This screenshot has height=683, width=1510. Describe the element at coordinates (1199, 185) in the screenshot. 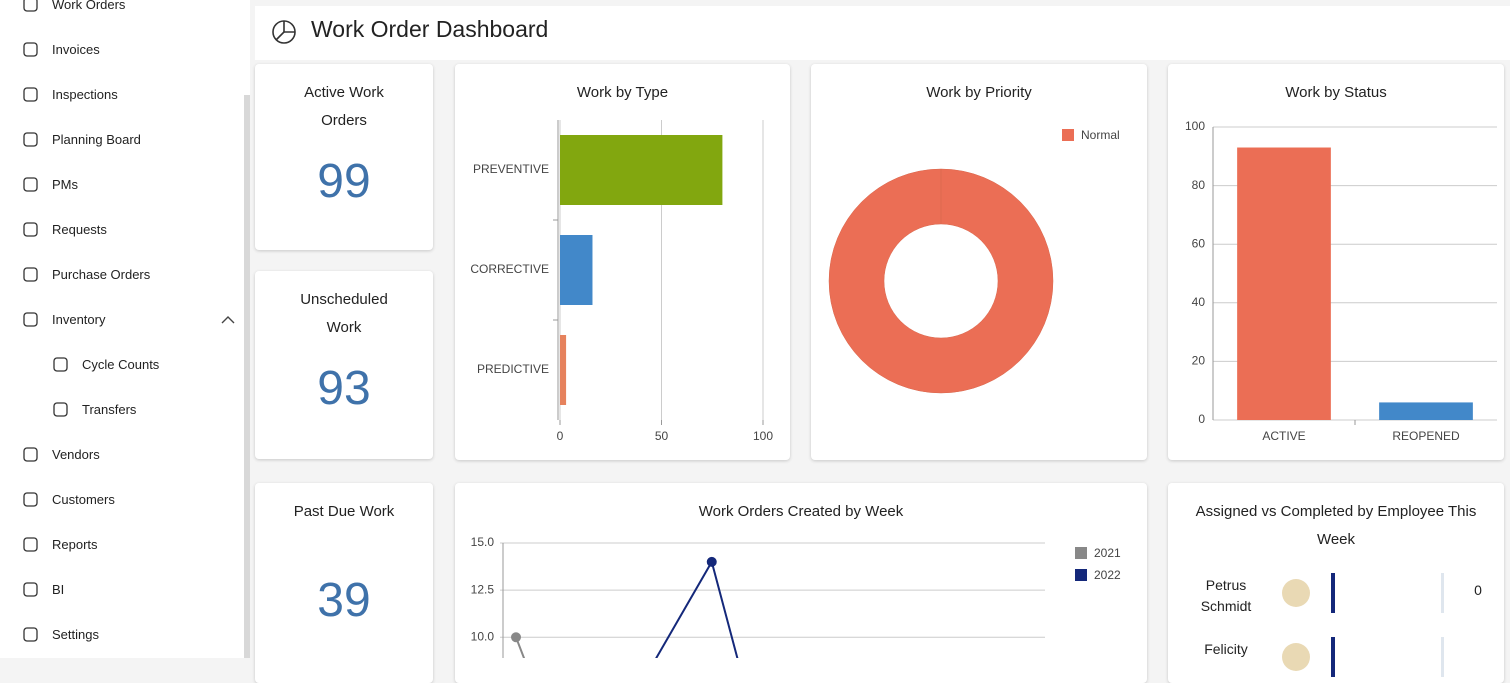

I see `y-tick-label: 80` at that location.